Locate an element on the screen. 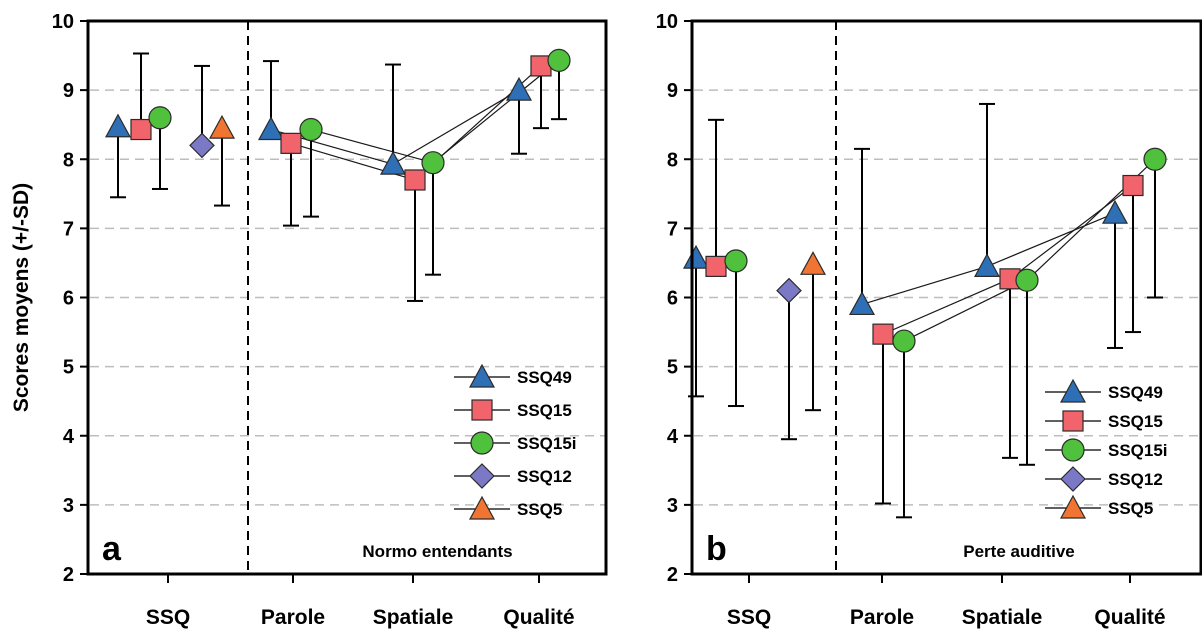 This screenshot has height=639, width=1202. group-label: Normo entendants is located at coordinates (437, 551).